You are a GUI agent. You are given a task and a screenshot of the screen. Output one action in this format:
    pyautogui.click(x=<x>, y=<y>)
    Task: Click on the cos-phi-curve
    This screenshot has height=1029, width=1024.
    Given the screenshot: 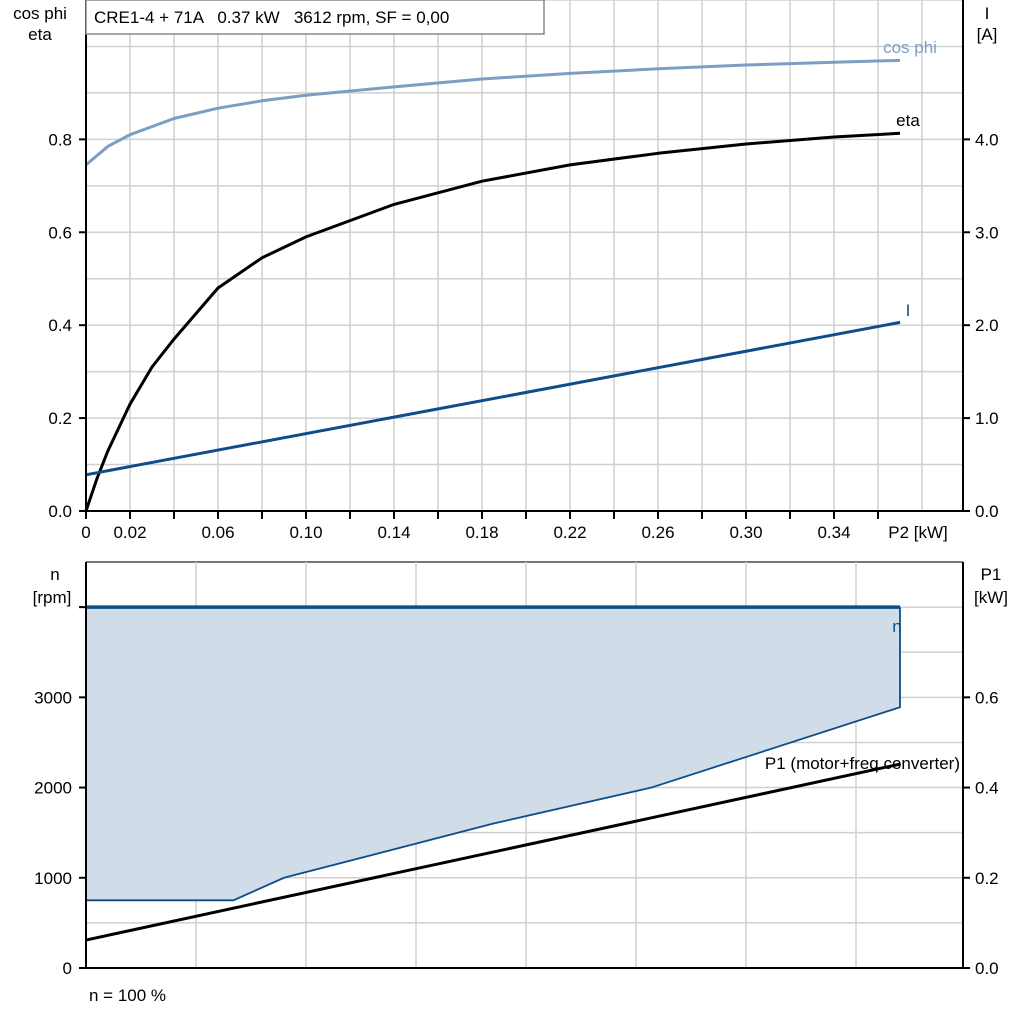 What is the action you would take?
    pyautogui.click(x=493, y=112)
    